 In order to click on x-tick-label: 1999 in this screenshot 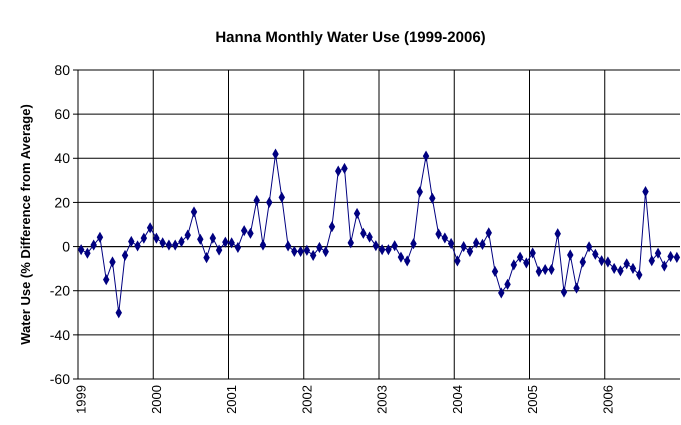, I will do `click(81, 399)`.